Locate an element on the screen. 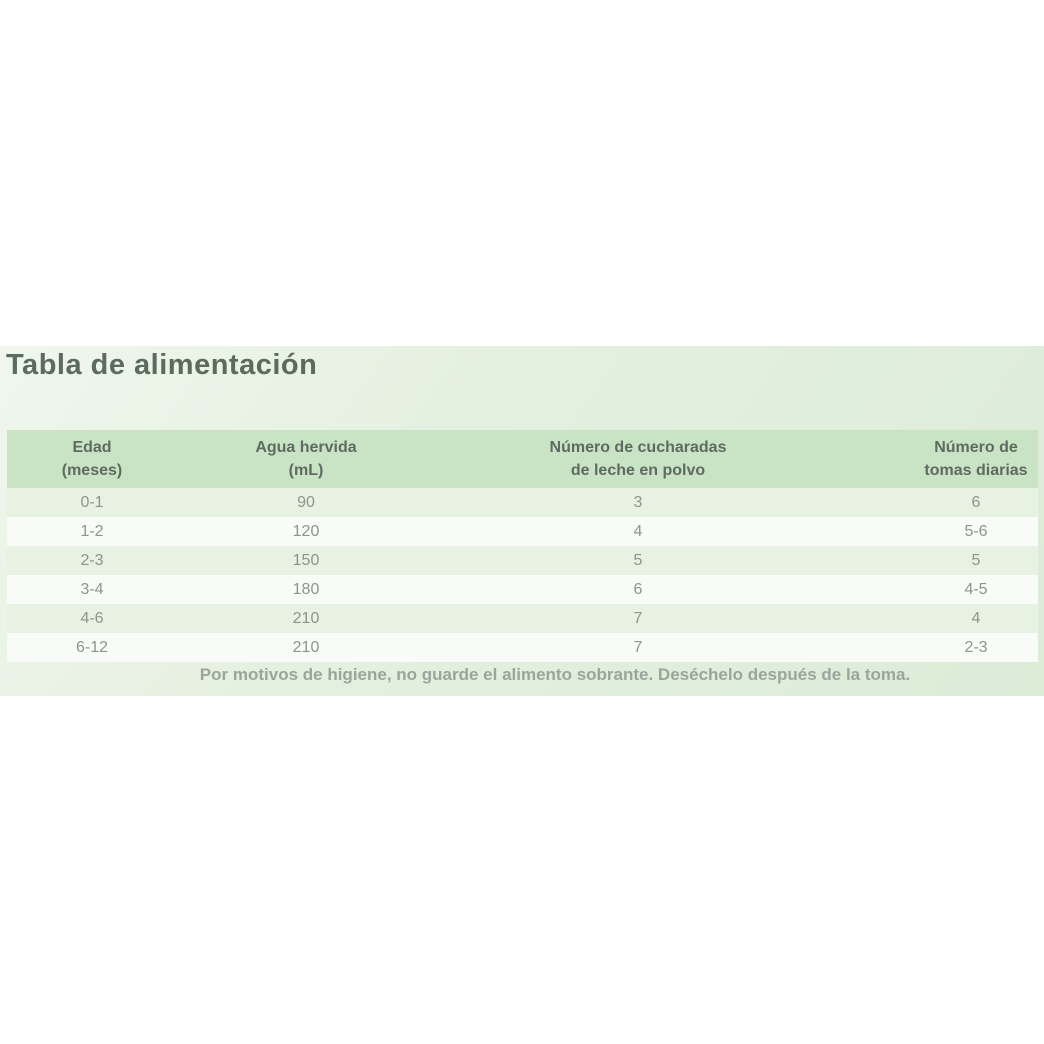 Image resolution: width=1044 pixels, height=1044 pixels. cell-cucharadas: 5 is located at coordinates (638, 560).